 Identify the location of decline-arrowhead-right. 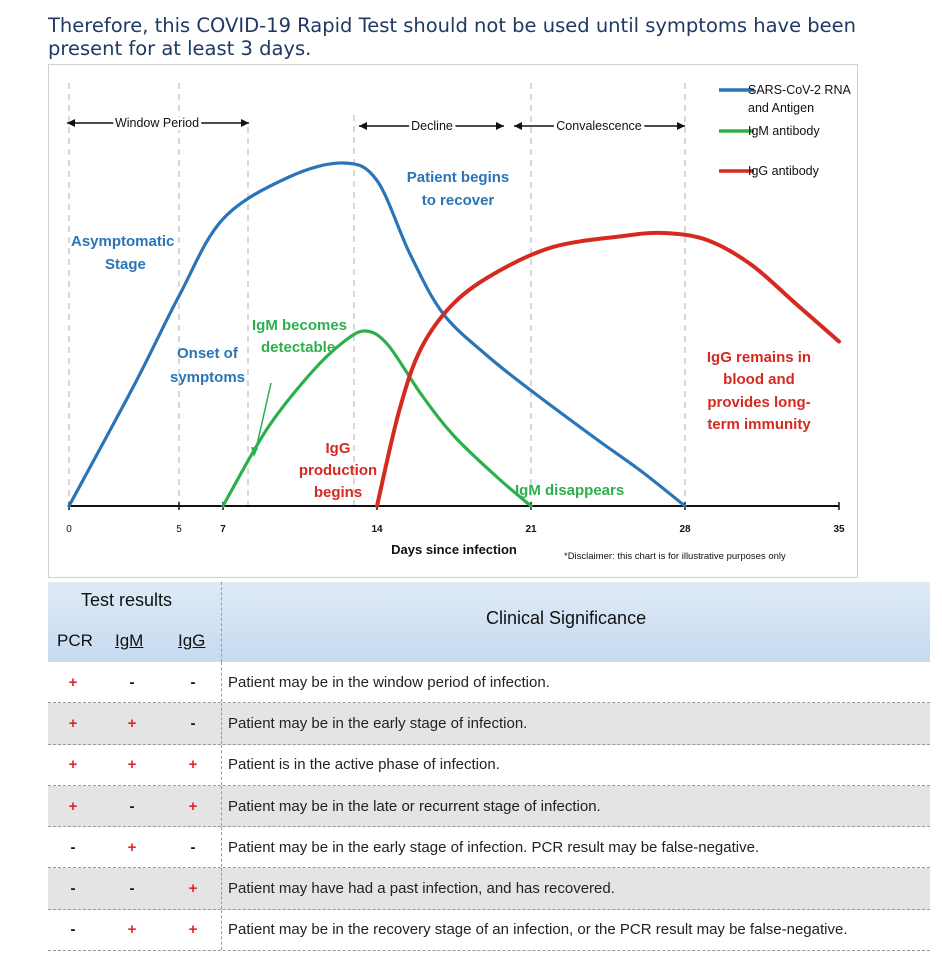
(500, 126).